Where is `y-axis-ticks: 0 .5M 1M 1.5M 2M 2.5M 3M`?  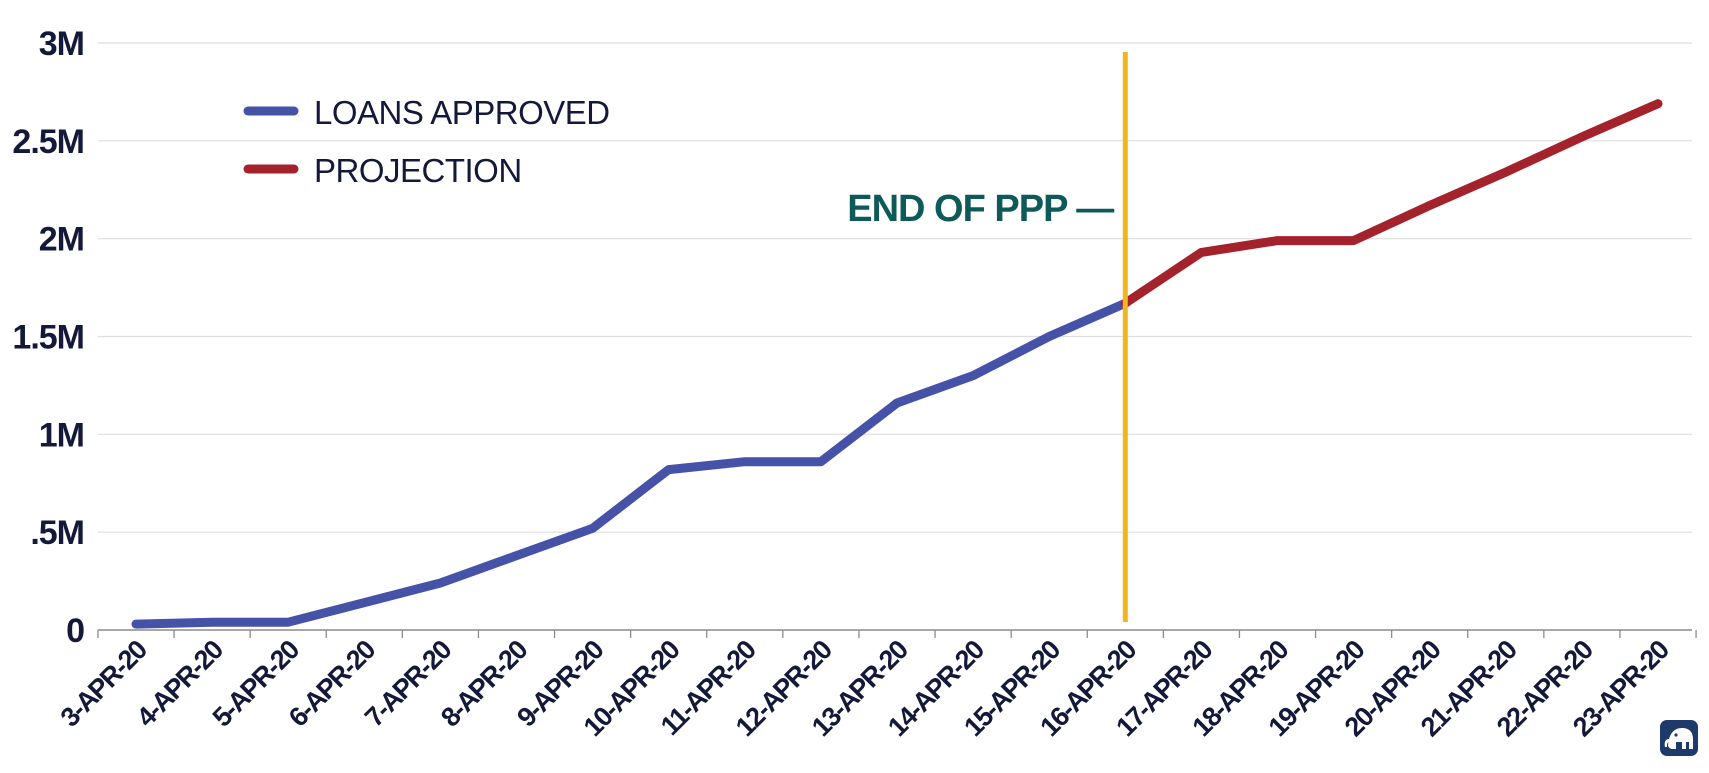 y-axis-ticks: 0 .5M 1M 1.5M 2M 2.5M 3M is located at coordinates (48, 337).